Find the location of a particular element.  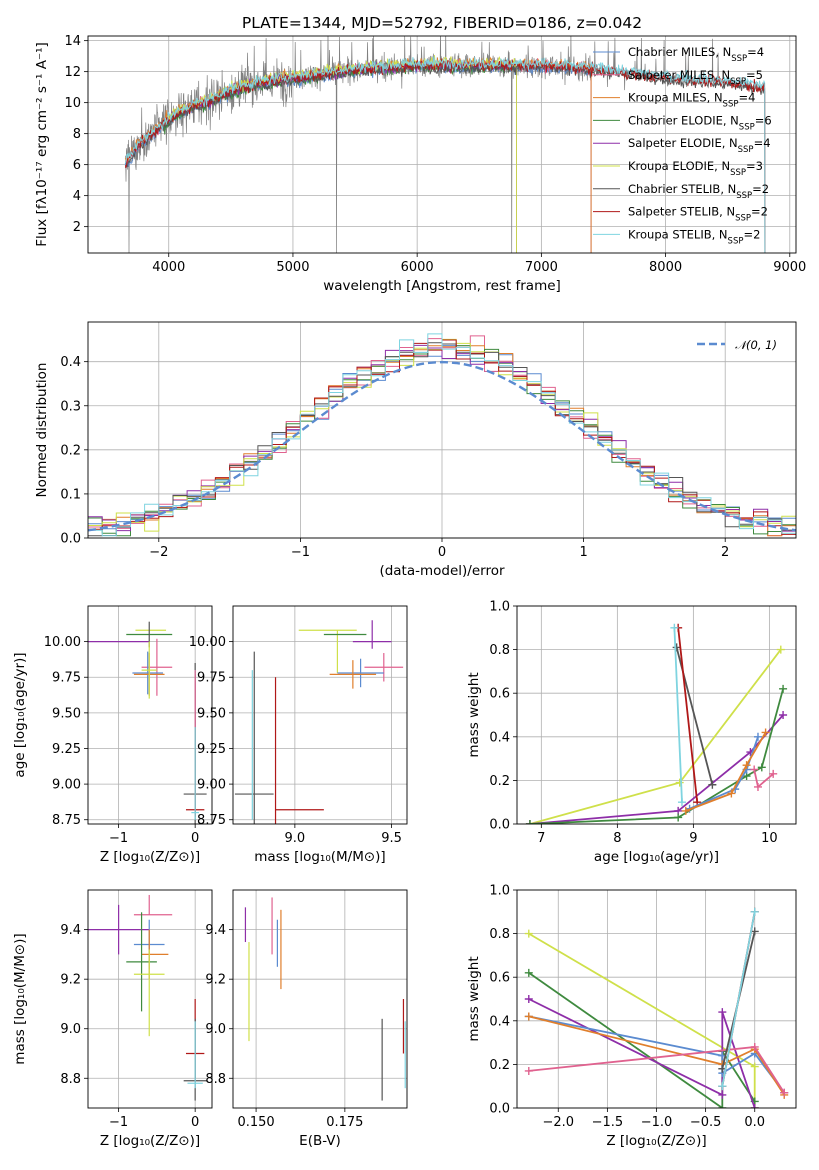

model-spectrum-kroupa-miles is located at coordinates (358, 154).